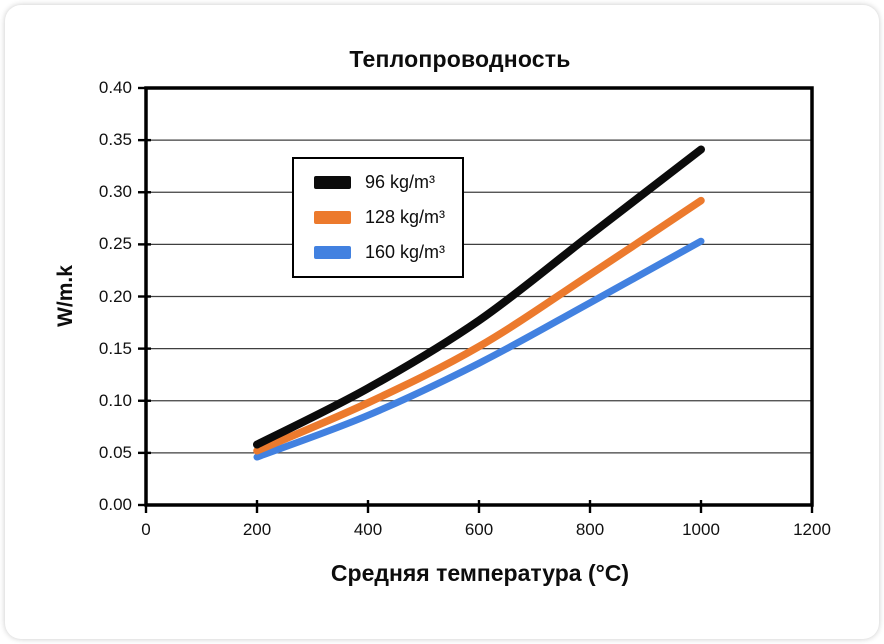 The height and width of the screenshot is (644, 884). What do you see at coordinates (400, 182) in the screenshot?
I see `legend-label: 96 kg/m³` at bounding box center [400, 182].